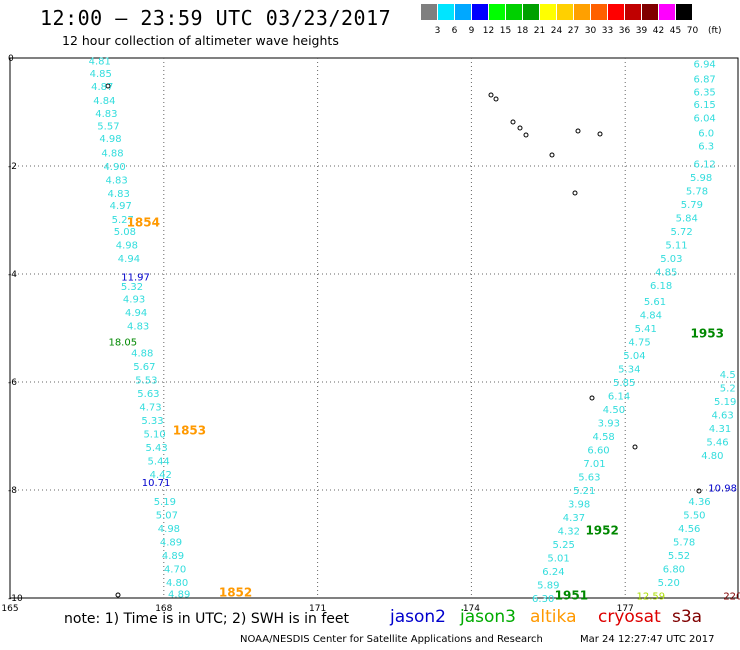 The width and height of the screenshot is (740, 650). What do you see at coordinates (731, 596) in the screenshot?
I see `wave-height-label: 220` at bounding box center [731, 596].